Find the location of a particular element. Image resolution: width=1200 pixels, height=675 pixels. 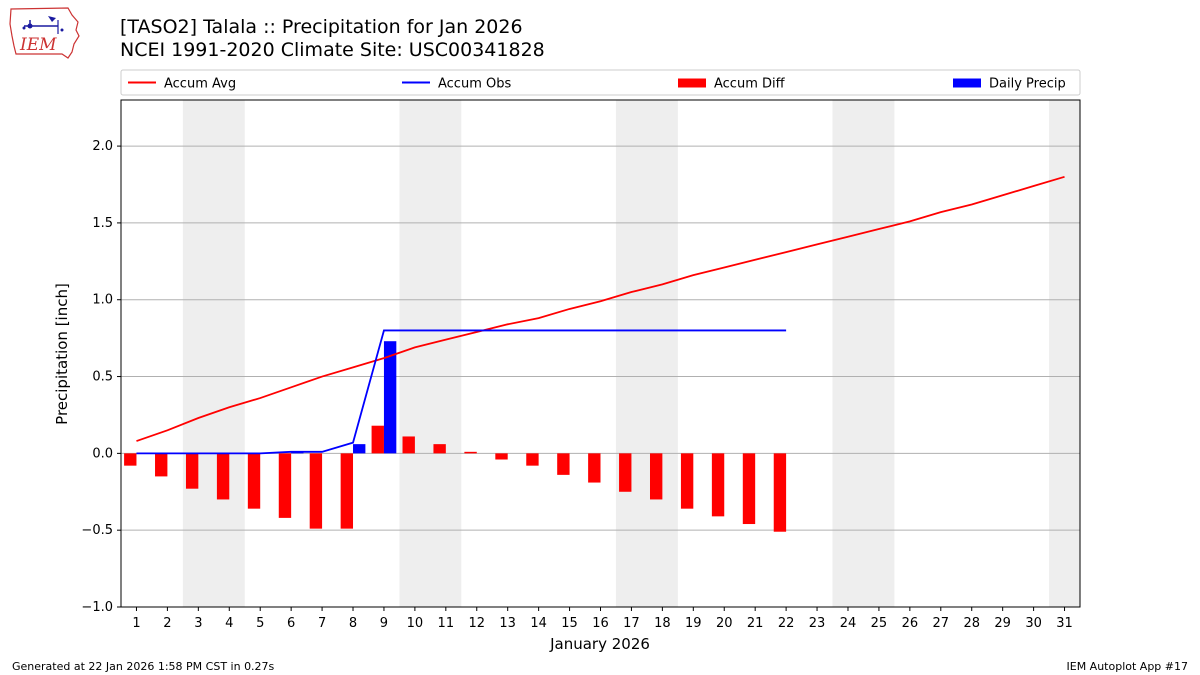

legend-label-accum-obs: Accum Obs is located at coordinates (474, 84).